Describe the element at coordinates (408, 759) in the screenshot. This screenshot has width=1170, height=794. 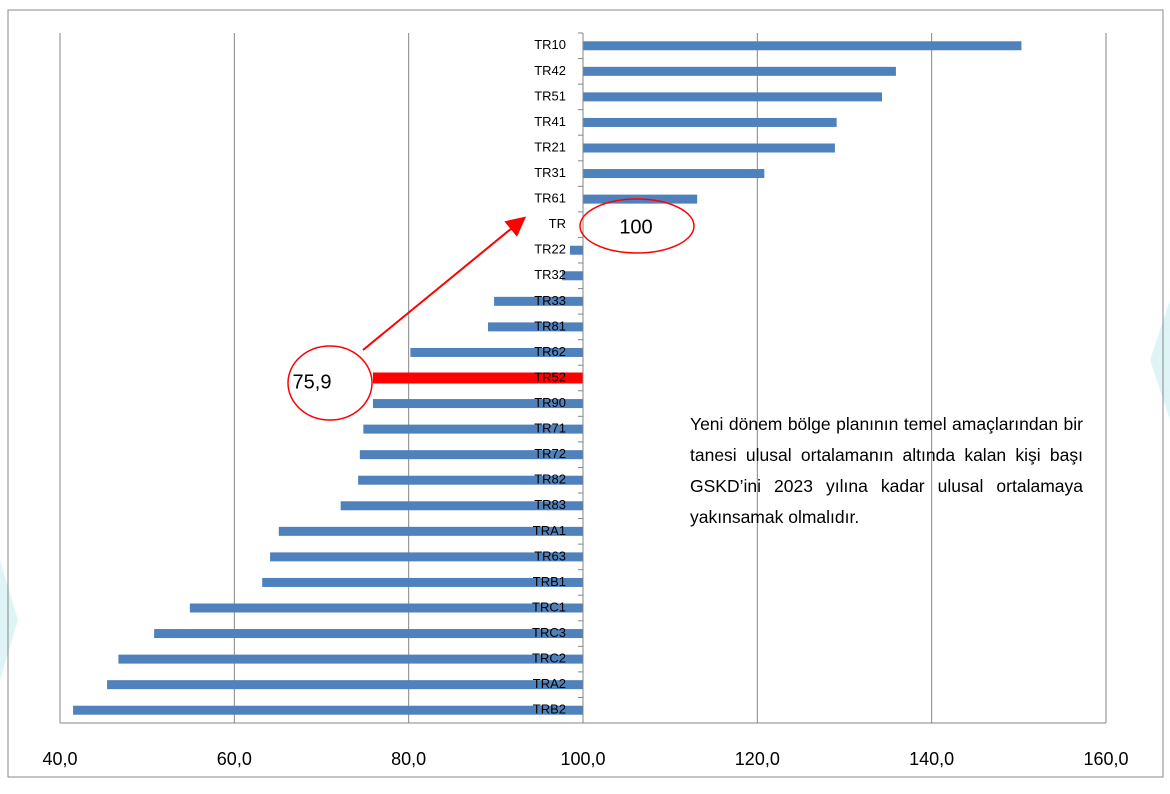
I see `x-tick-label: 80,0` at that location.